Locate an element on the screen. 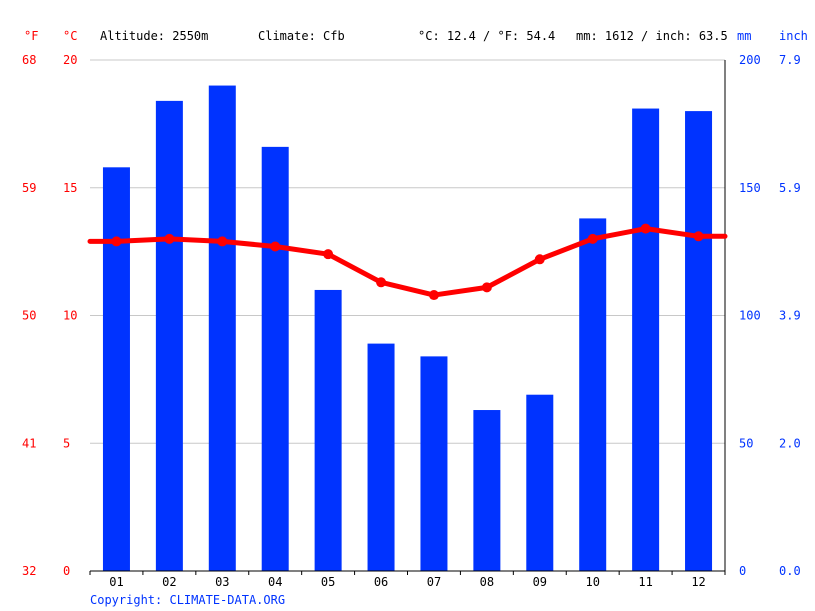 Image resolution: width=815 pixels, height=611 pixels. climate-label: Climate: Cfb is located at coordinates (301, 36).